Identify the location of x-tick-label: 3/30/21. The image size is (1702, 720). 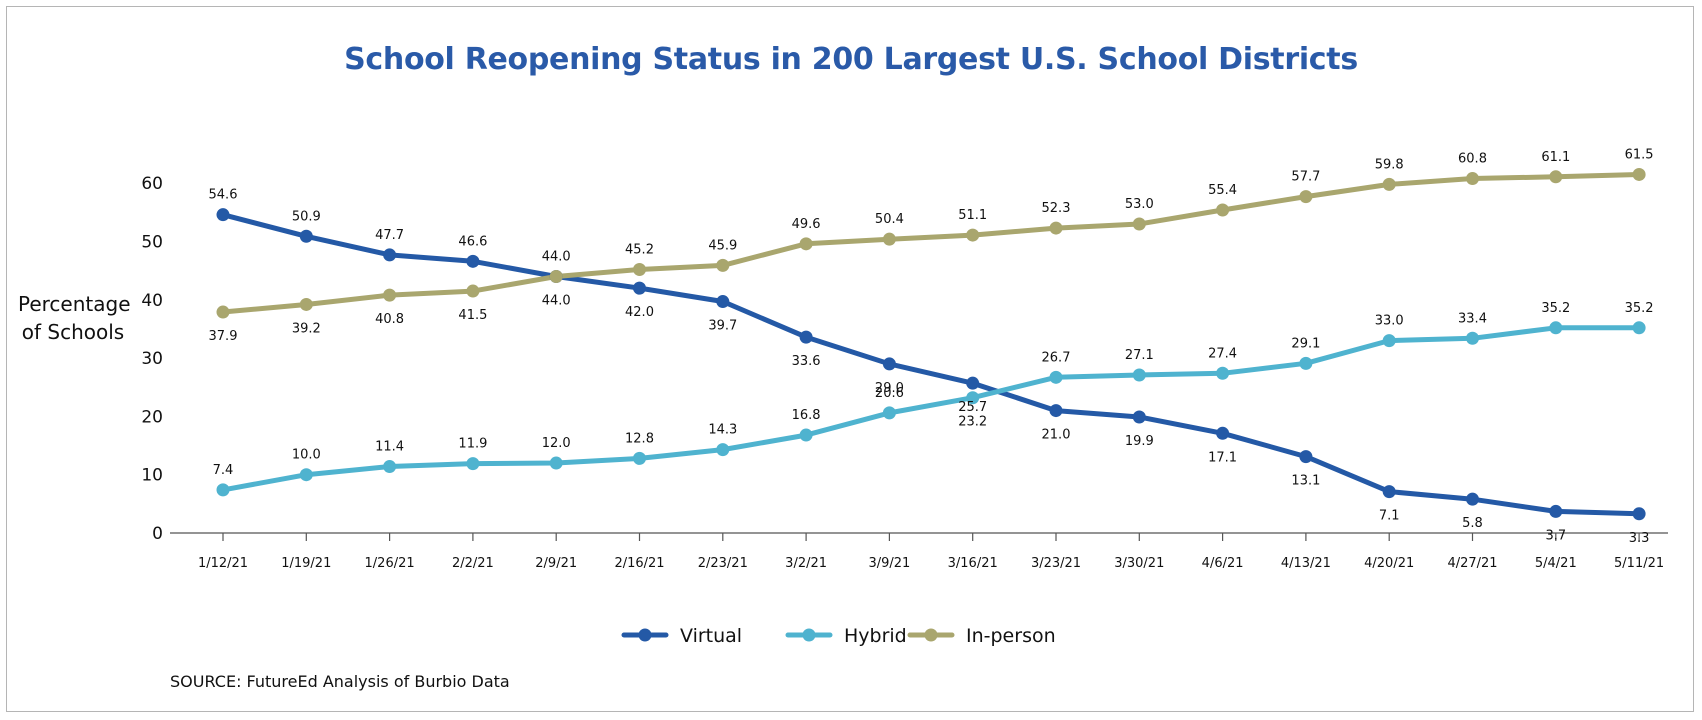
(1139, 563).